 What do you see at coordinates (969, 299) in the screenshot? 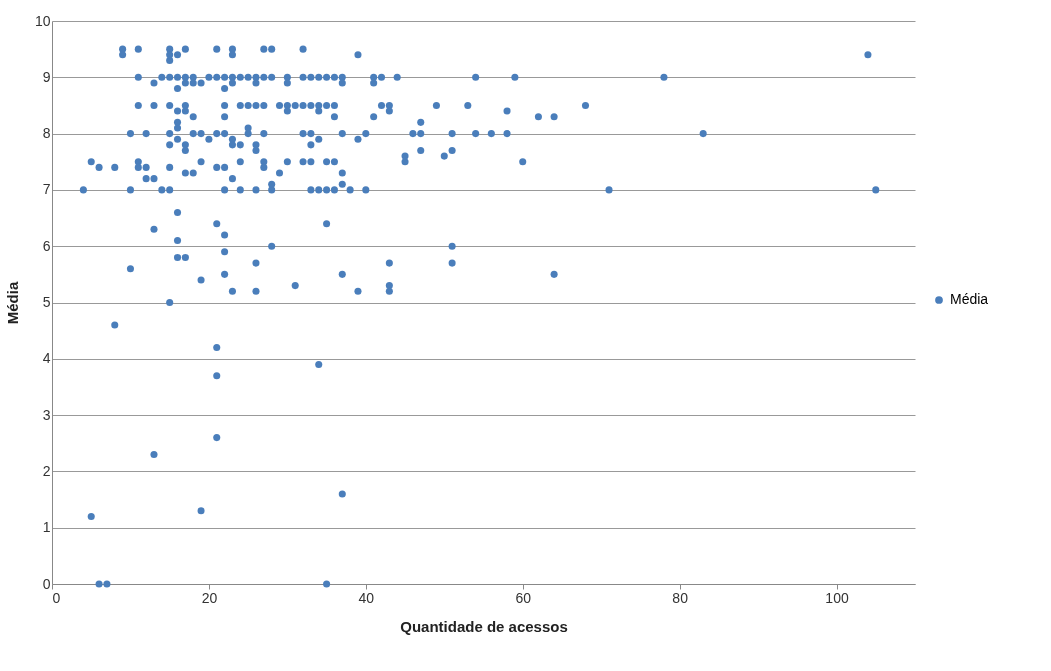
I see `legend-label: Média` at bounding box center [969, 299].